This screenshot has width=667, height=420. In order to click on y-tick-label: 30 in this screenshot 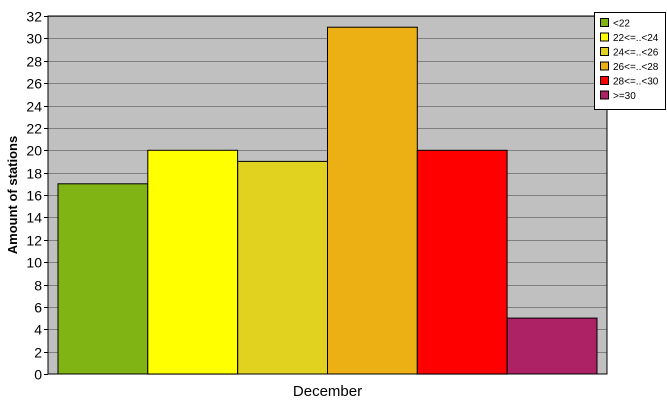, I will do `click(34, 39)`.